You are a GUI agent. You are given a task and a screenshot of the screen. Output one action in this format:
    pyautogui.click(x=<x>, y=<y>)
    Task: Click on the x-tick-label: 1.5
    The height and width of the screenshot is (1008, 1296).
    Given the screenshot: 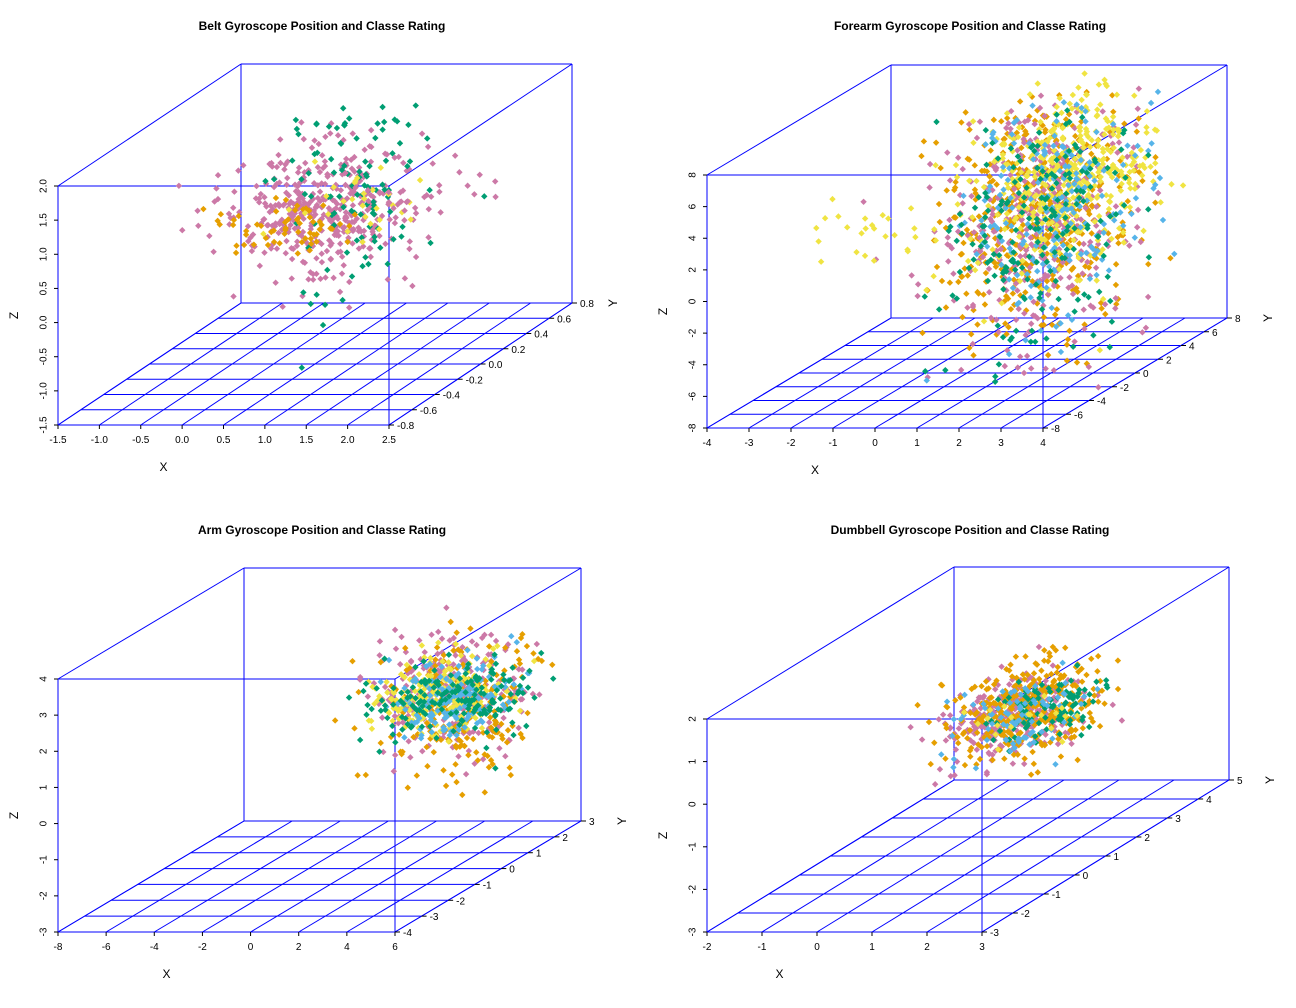 What is the action you would take?
    pyautogui.click(x=306, y=440)
    